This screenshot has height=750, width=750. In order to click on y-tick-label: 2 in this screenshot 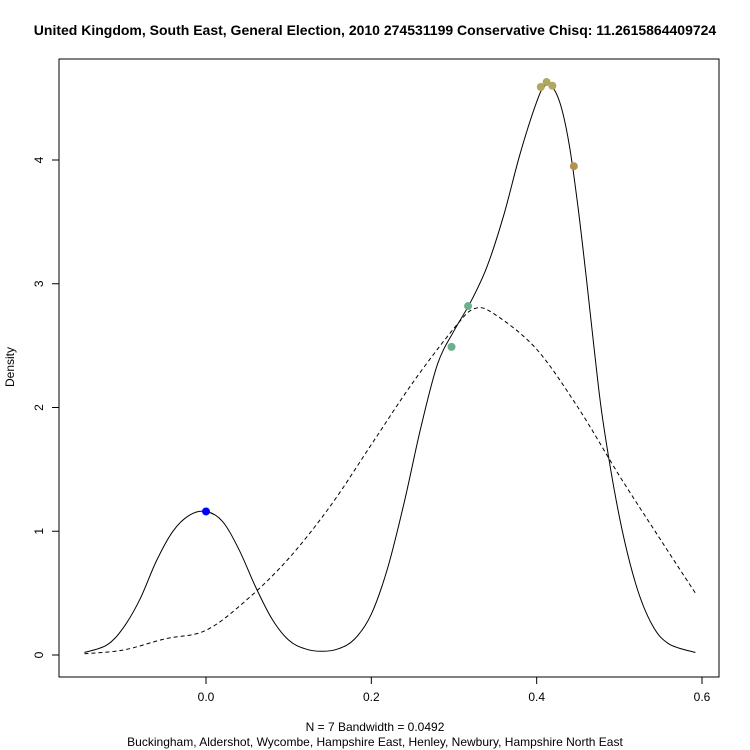, I will do `click(39, 407)`.